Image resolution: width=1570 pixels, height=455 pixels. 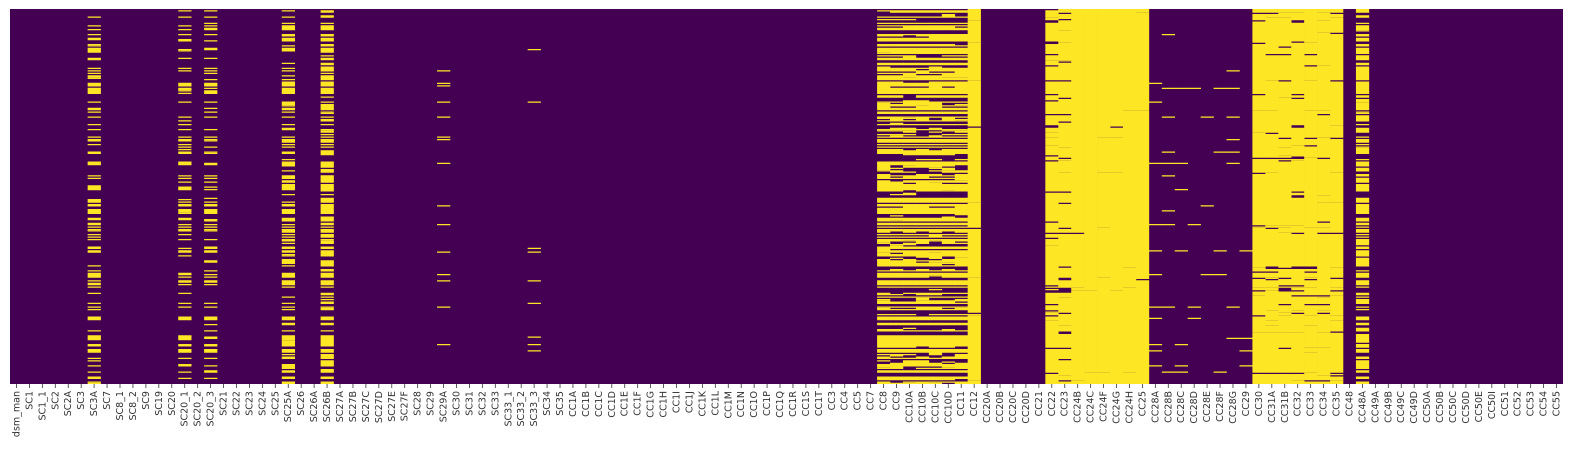 What do you see at coordinates (1337, 196) in the screenshot?
I see `heatmap-column-CC35` at bounding box center [1337, 196].